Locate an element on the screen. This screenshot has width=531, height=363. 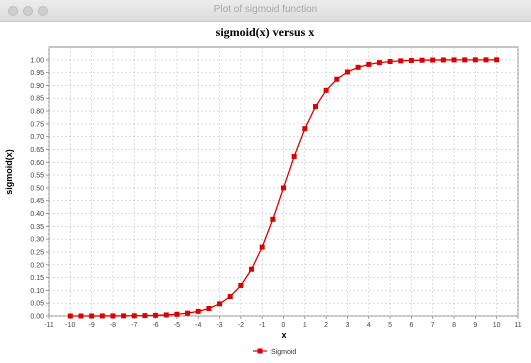
x-tick-label: -9 is located at coordinates (92, 325).